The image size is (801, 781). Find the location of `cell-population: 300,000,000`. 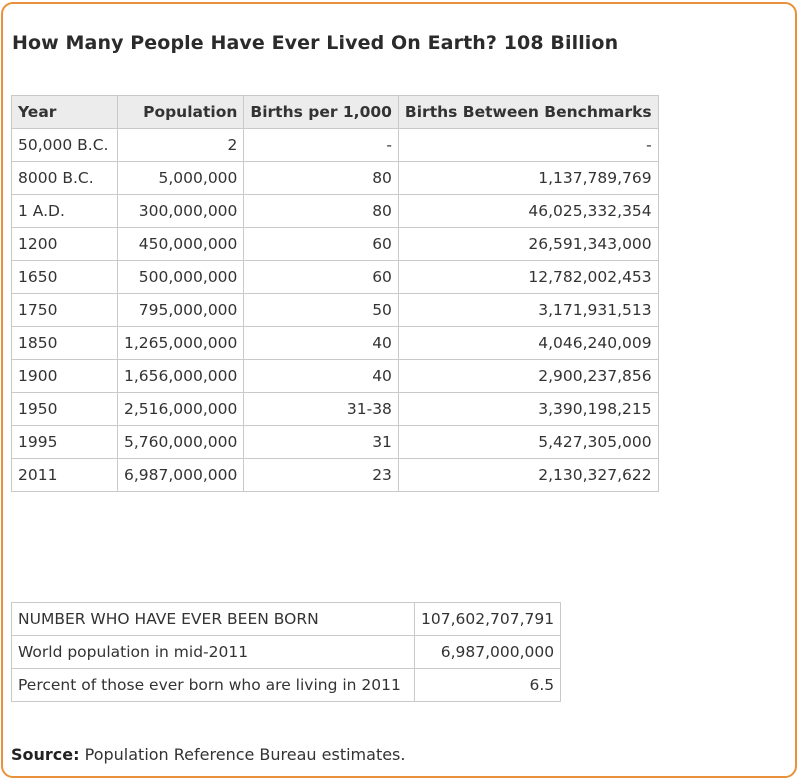

cell-population: 300,000,000 is located at coordinates (180, 211).